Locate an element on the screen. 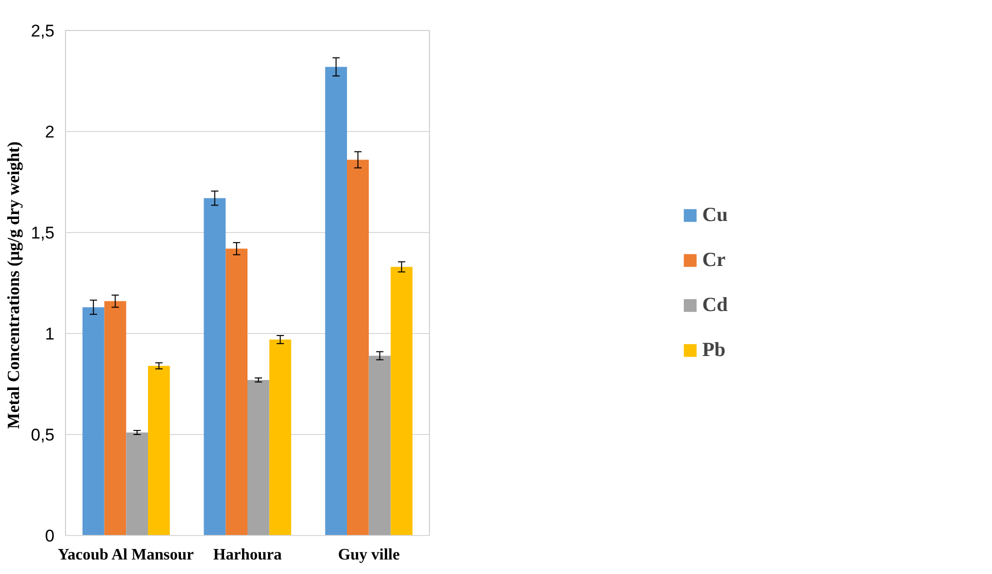 The width and height of the screenshot is (992, 574). y-tick-label: 2 is located at coordinates (50, 132).